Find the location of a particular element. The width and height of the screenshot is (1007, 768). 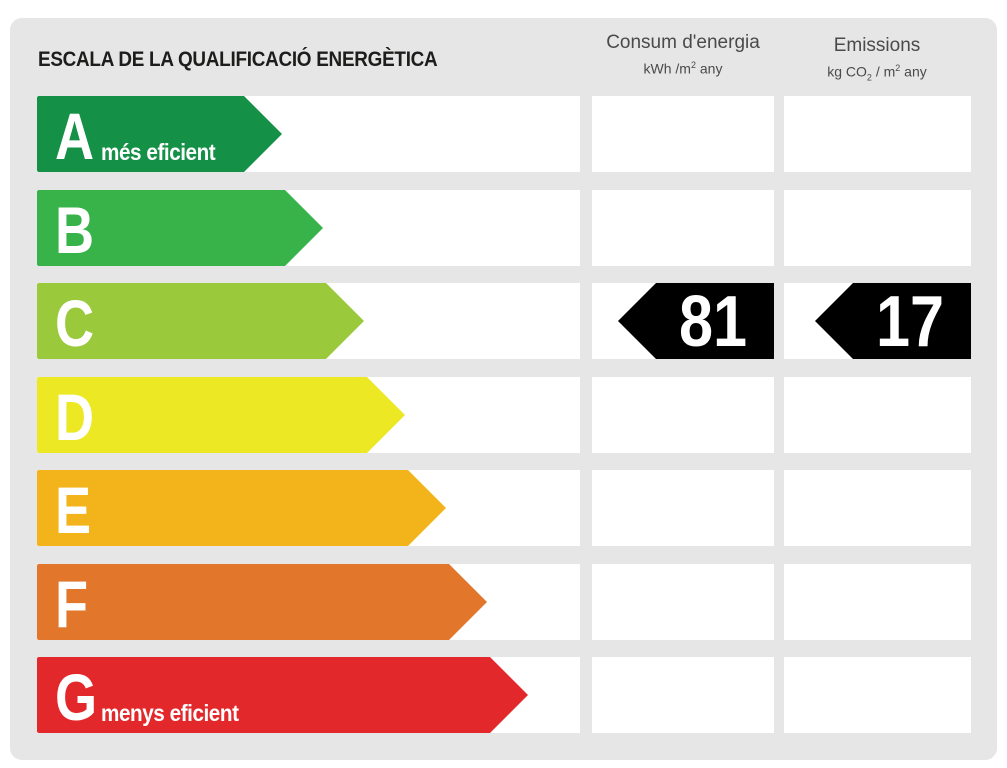

emissions-marker: 17 is located at coordinates (893, 321).